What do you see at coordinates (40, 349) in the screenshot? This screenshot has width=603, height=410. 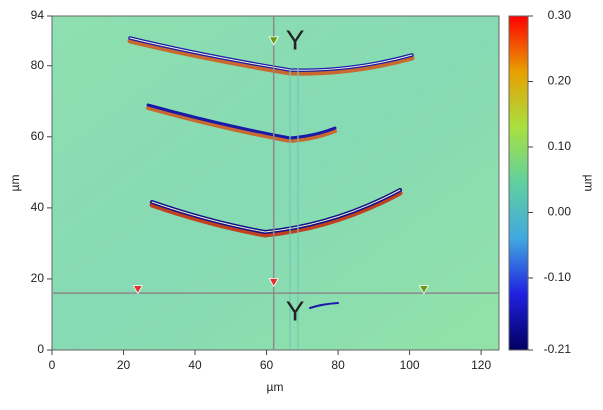 I see `y-tick-label: 0` at bounding box center [40, 349].